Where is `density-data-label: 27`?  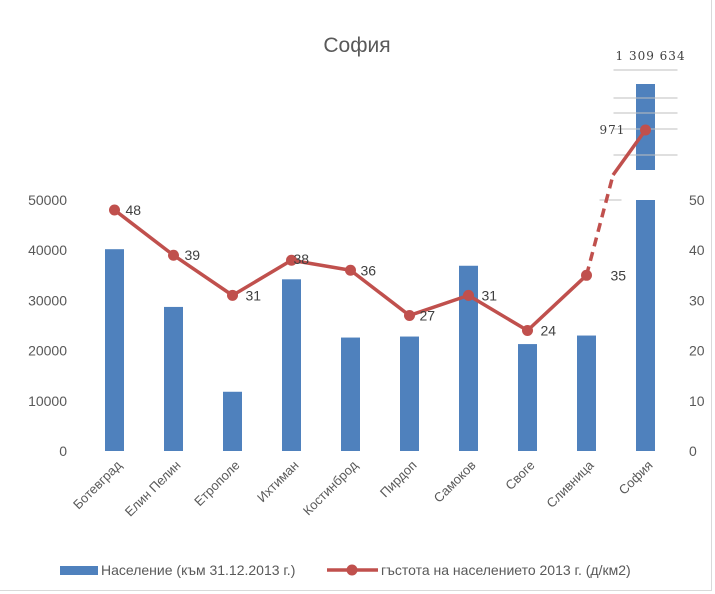
density-data-label: 27 is located at coordinates (428, 315).